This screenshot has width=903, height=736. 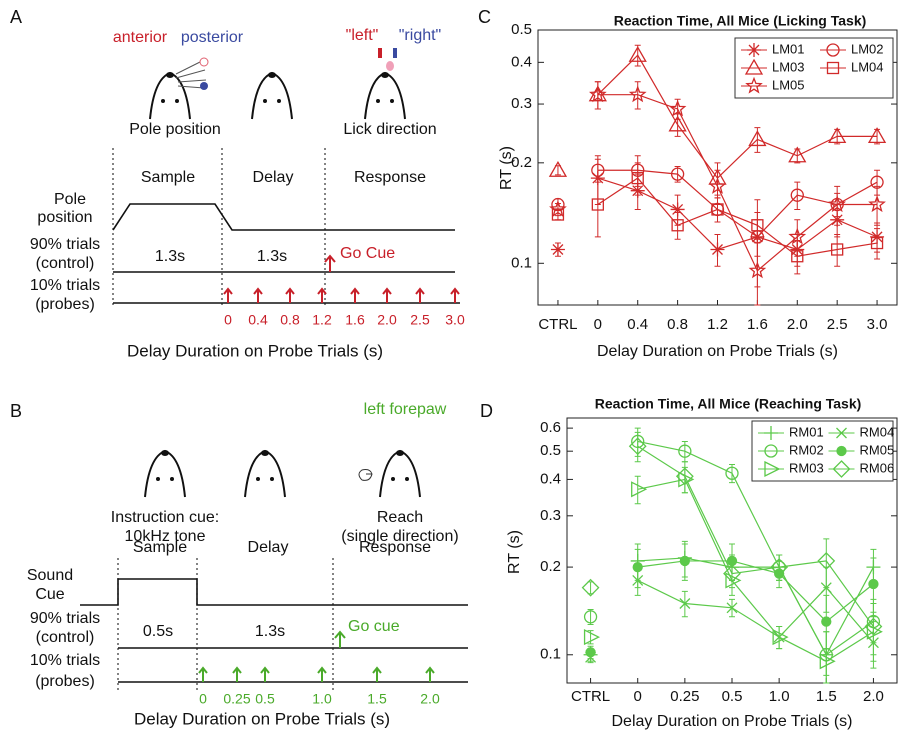 What do you see at coordinates (65, 660) in the screenshot?
I see `trial-label: 10% trials` at bounding box center [65, 660].